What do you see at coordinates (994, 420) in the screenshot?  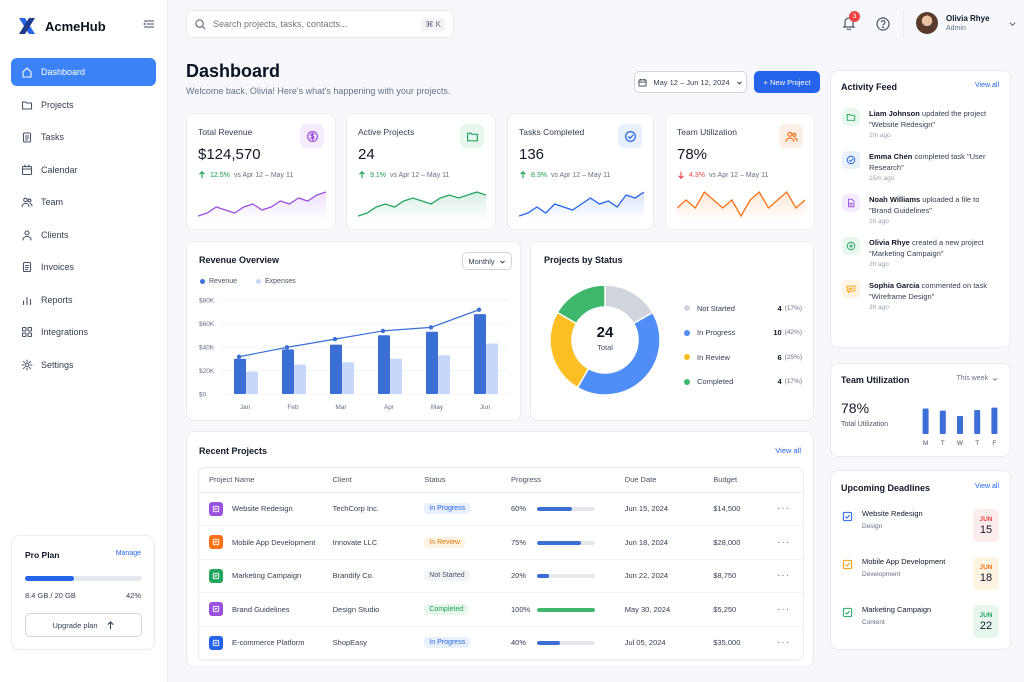 I see `utilization-bar` at bounding box center [994, 420].